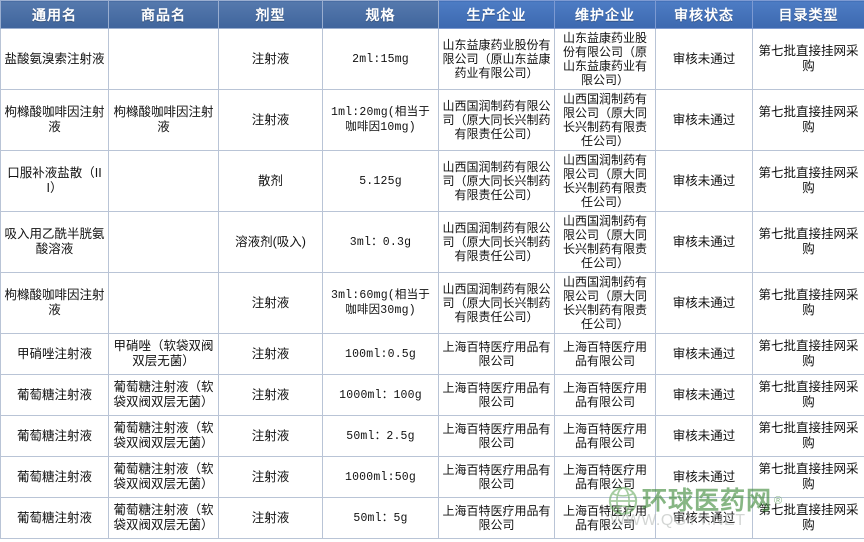 Image resolution: width=864 pixels, height=542 pixels. Describe the element at coordinates (54, 59) in the screenshot. I see `cell-generic: 盐酸氨溴索注射液` at that location.